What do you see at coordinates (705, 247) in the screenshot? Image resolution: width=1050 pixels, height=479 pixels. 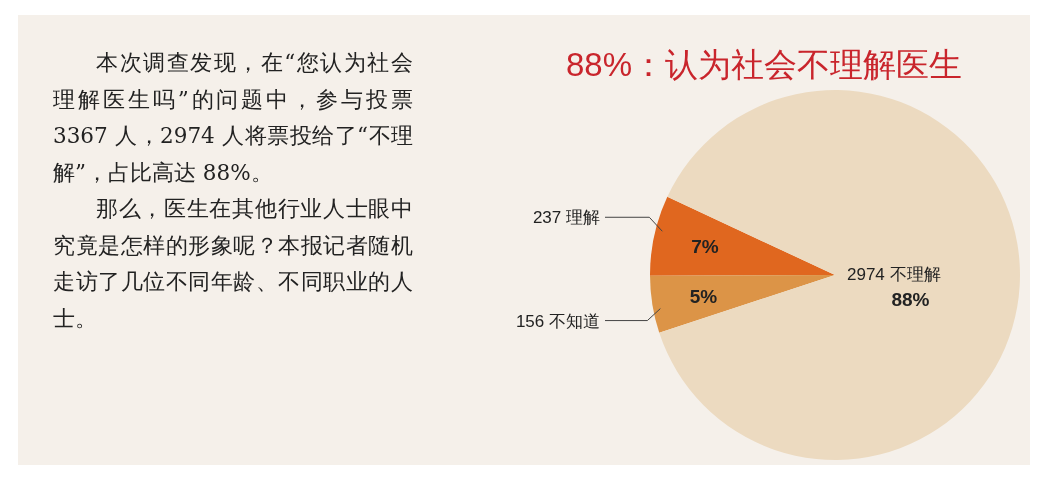 I see `data-label: 7%` at bounding box center [705, 247].